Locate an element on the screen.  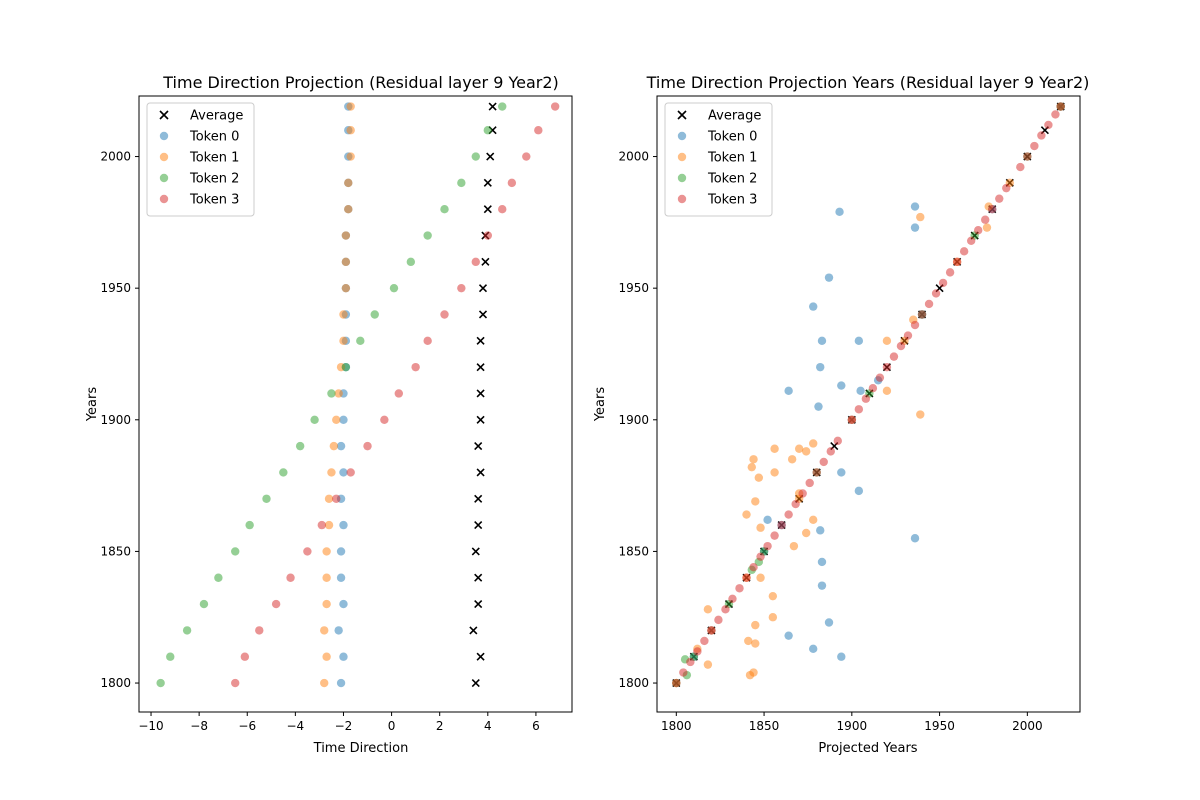
chart-right-xlabel: Projected Years is located at coordinates (867, 748).